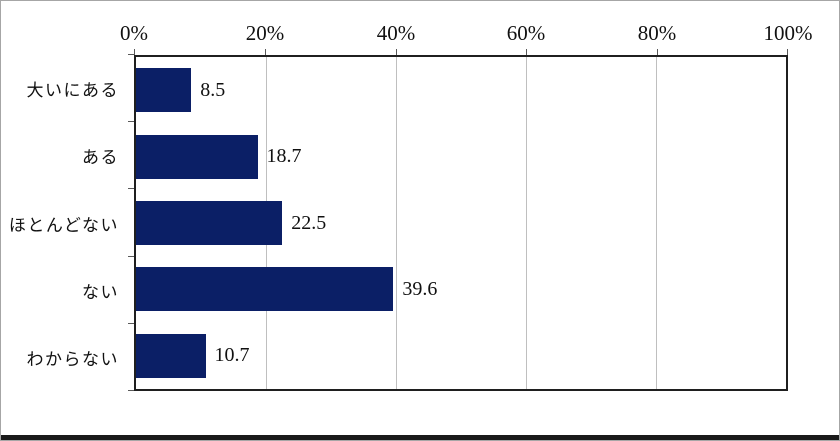  Describe the element at coordinates (309, 222) in the screenshot. I see `value-label: 22.5` at that location.